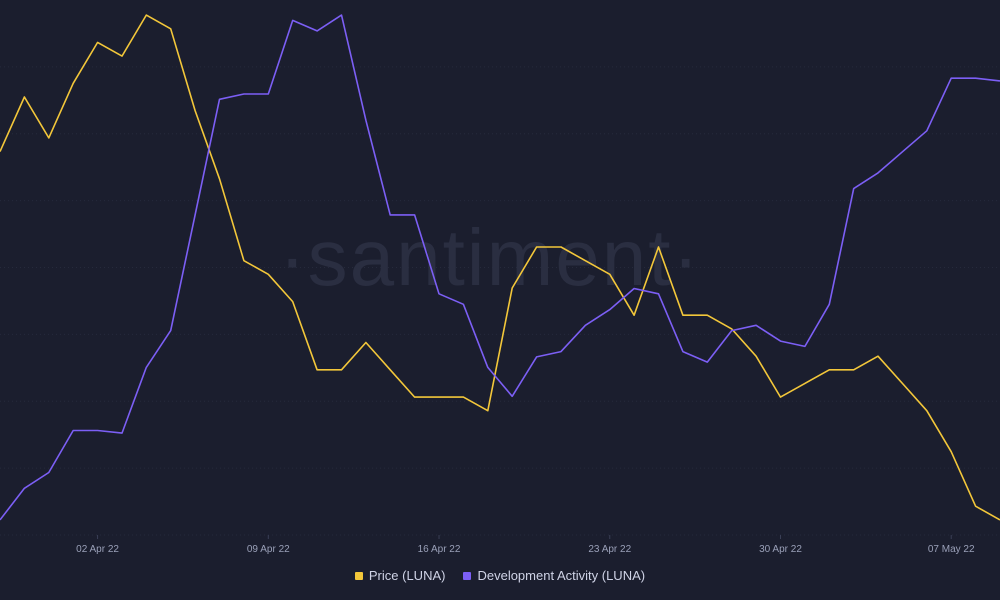 The height and width of the screenshot is (600, 1000). I want to click on x-tick-label: 07 May 22, so click(951, 549).